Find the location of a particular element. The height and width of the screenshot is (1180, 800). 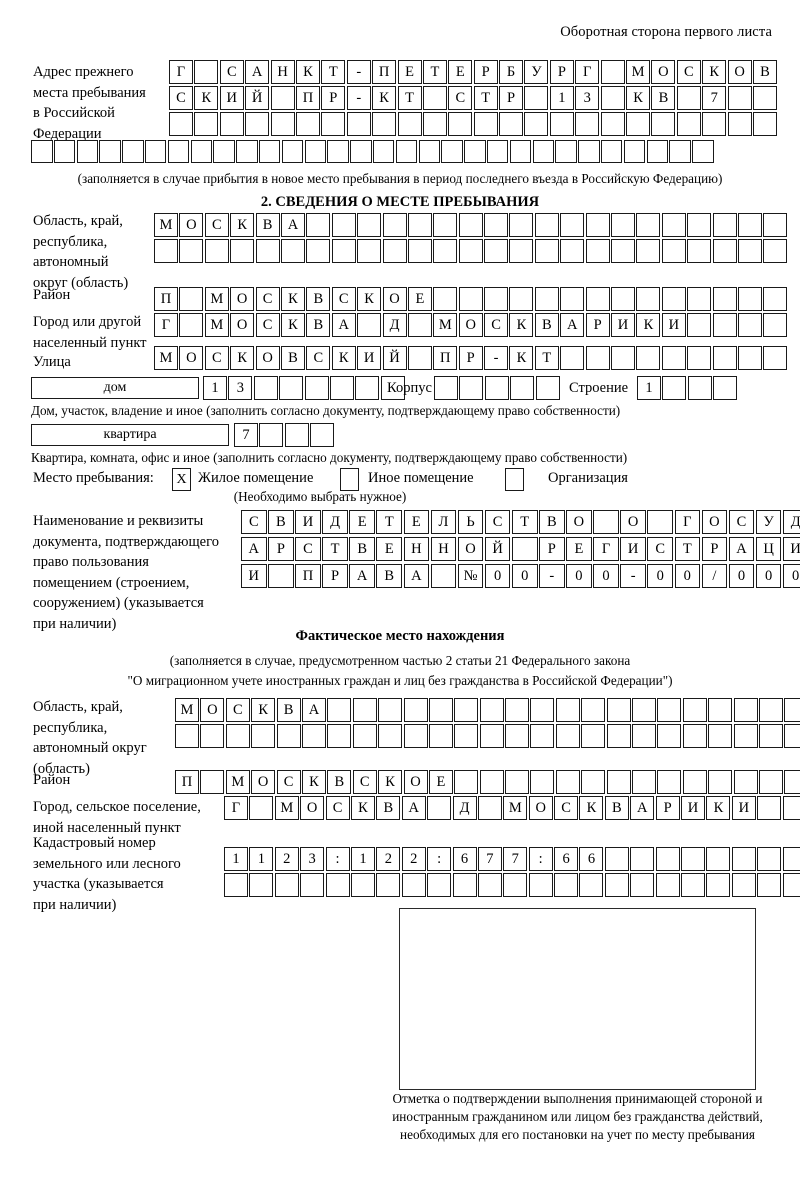

comb-cell: Б is located at coordinates (511, 72).